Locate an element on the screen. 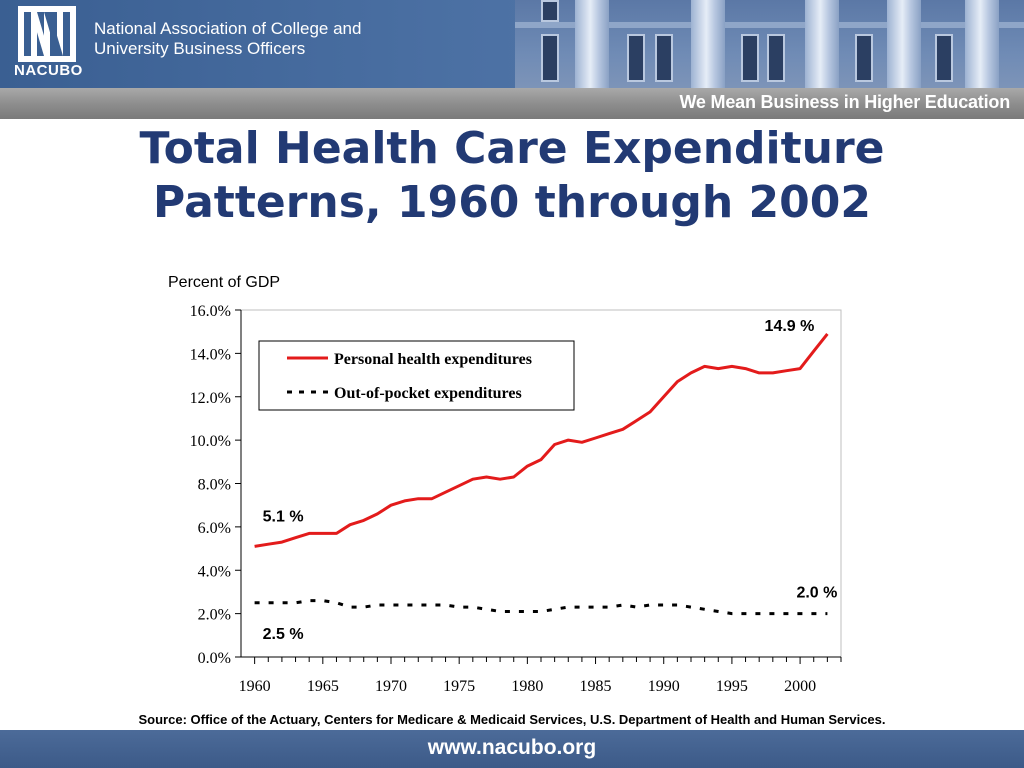 This screenshot has width=1024, height=768. x-tick-label: 2000 is located at coordinates (800, 686).